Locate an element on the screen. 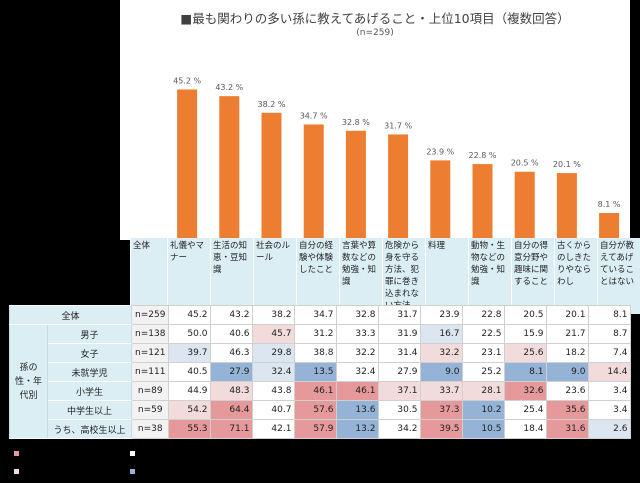 This screenshot has height=483, width=640. value-cell: 50.0 is located at coordinates (190, 334).